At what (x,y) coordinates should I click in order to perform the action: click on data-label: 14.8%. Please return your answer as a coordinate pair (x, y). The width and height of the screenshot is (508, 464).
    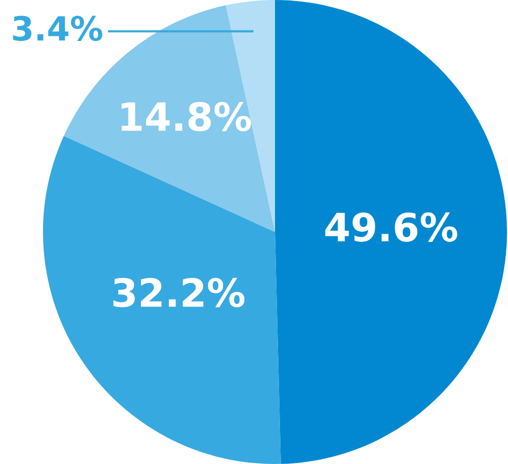
    Looking at the image, I should click on (186, 117).